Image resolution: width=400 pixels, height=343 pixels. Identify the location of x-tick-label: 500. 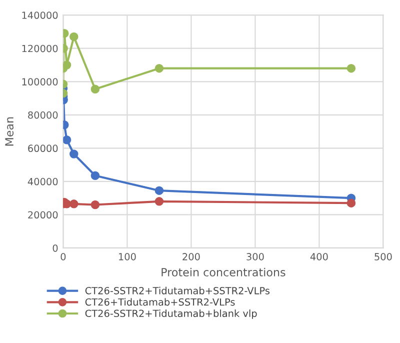
(383, 256).